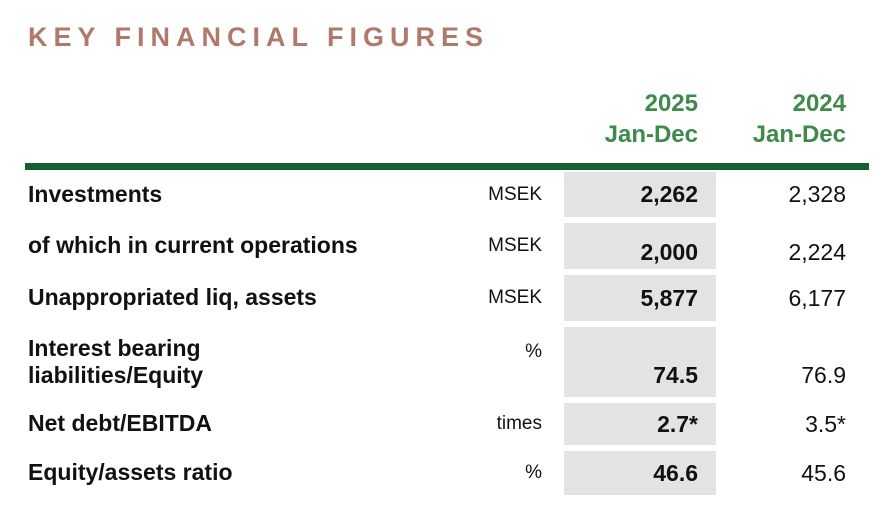 This screenshot has width=890, height=516. What do you see at coordinates (817, 297) in the screenshot?
I see `row-value-2024: 6,177` at bounding box center [817, 297].